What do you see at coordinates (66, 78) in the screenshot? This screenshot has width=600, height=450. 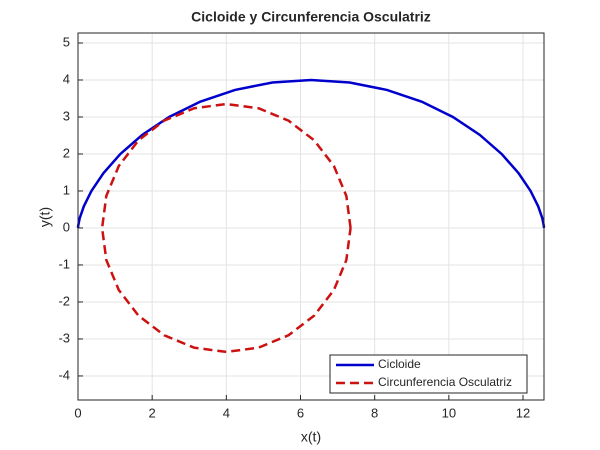 I see `y-tick-label: 4` at bounding box center [66, 78].